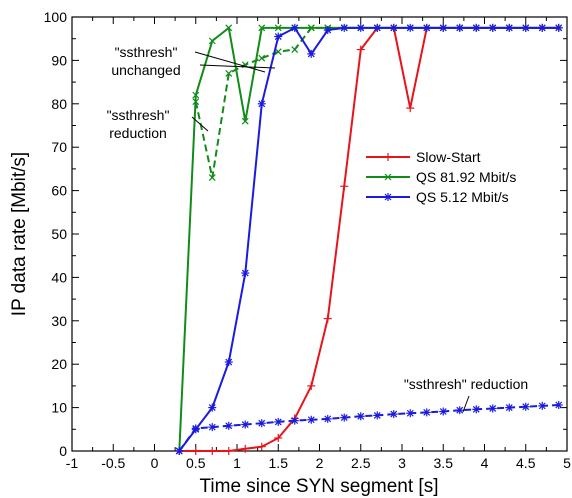 The width and height of the screenshot is (572, 498). Describe the element at coordinates (485, 463) in the screenshot. I see `x-tick-label: 4` at that location.